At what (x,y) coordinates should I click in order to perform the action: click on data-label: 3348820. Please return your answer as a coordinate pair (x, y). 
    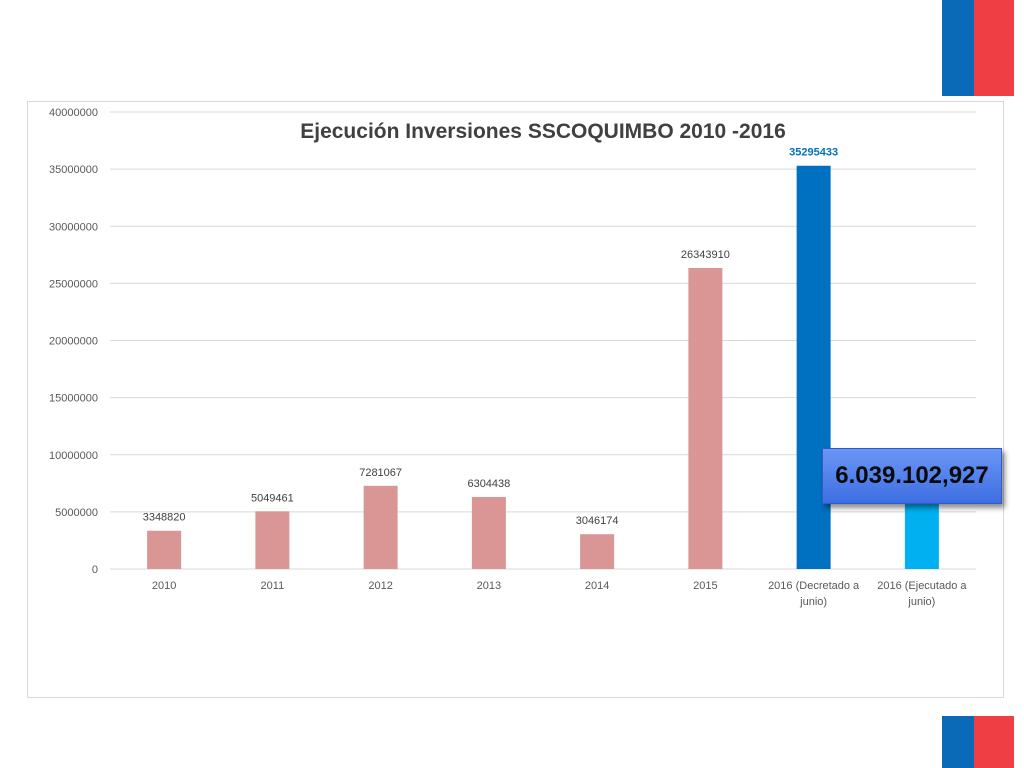
    Looking at the image, I should click on (164, 518).